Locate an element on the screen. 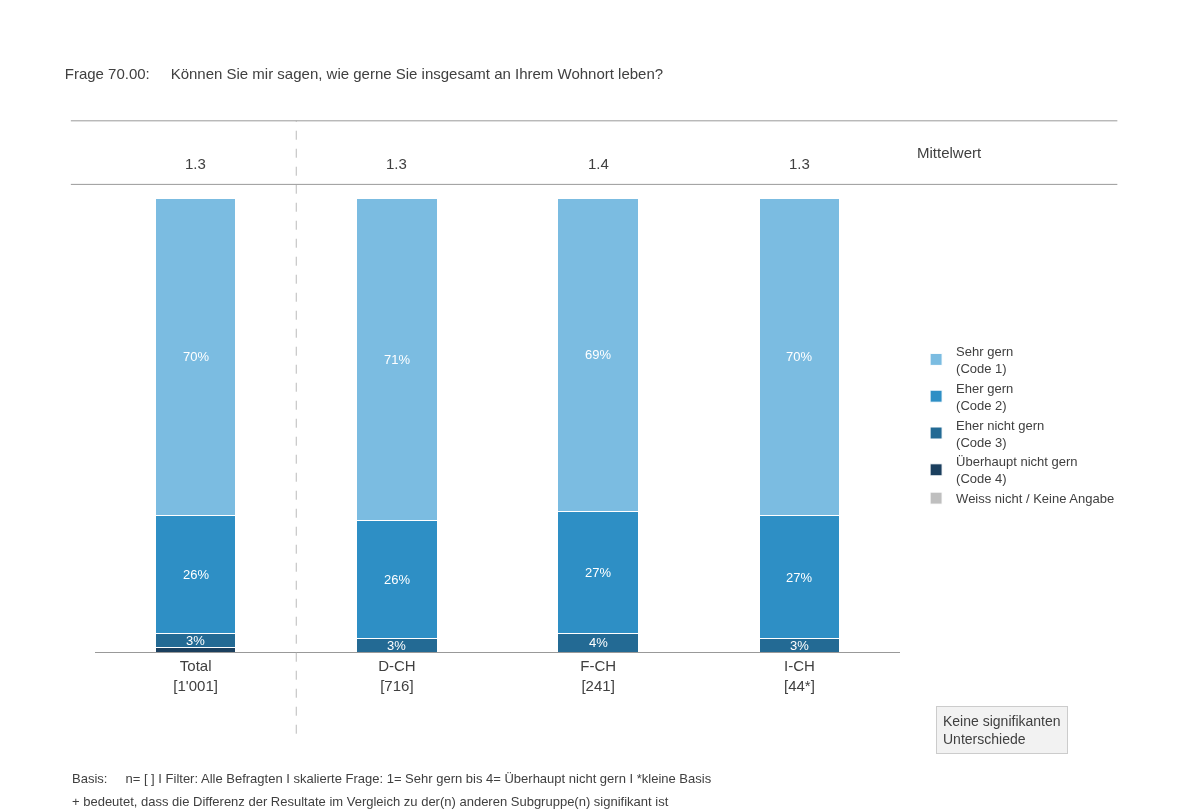  chart-title: Frage 70.00: Können Sie mir sagen, wie gerne Sie insgesamt an Ihrem Wohnort leben? is located at coordinates (364, 74).